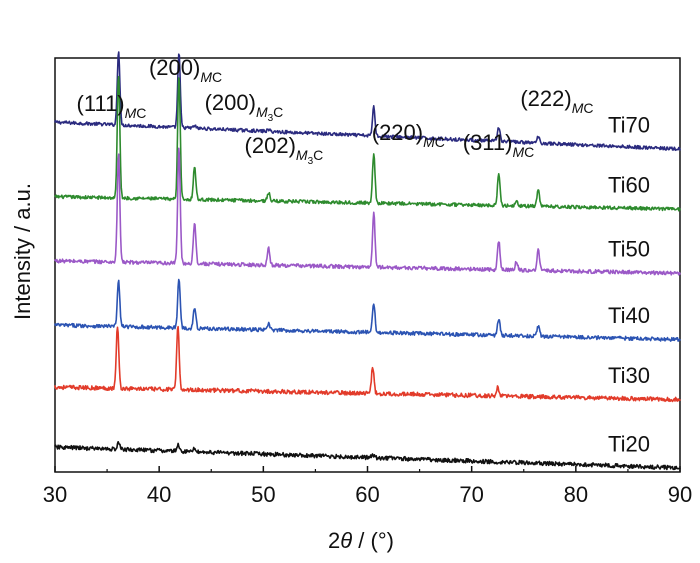 Image resolution: width=700 pixels, height=563 pixels. I want to click on series-label-ti20: Ti20, so click(629, 443).